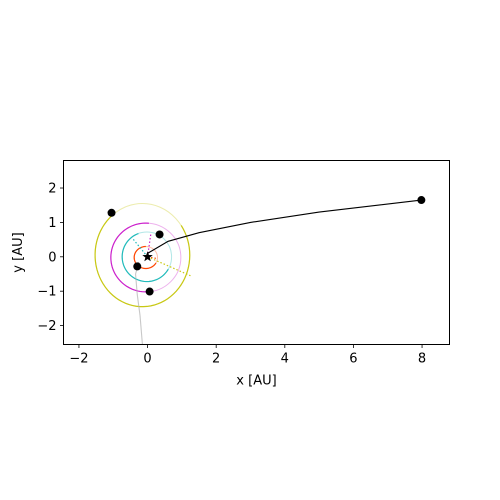  Describe the element at coordinates (46, 292) in the screenshot. I see `y-tick-label: −1` at that location.